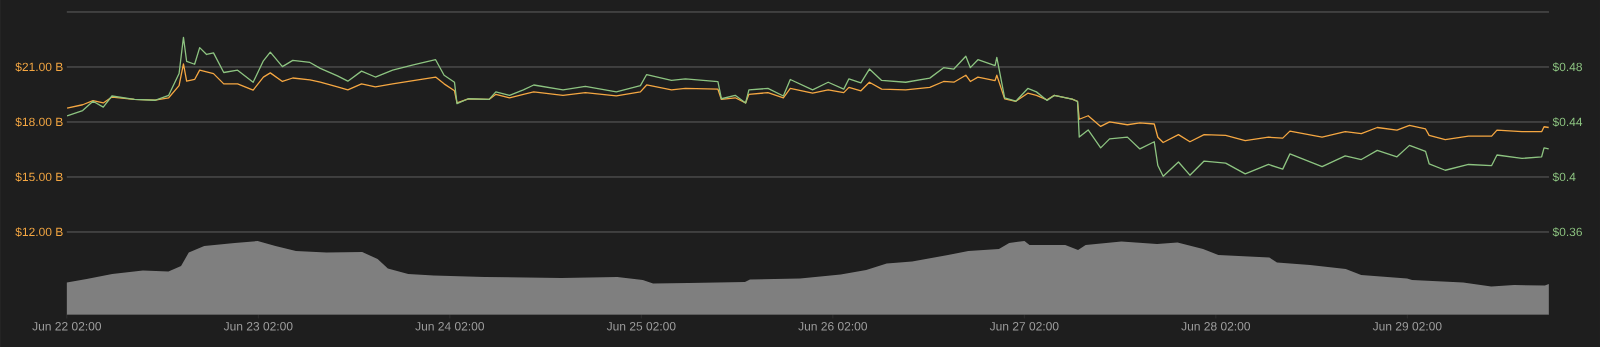 The image size is (1600, 347). Describe the element at coordinates (1567, 232) in the screenshot. I see `y2-tick-label: $0.36` at that location.